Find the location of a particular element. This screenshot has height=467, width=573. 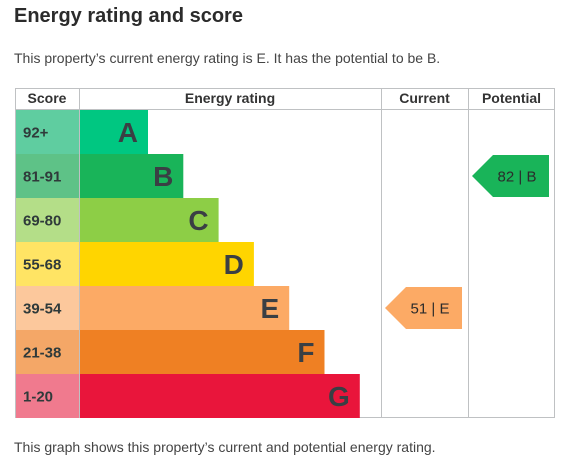

score-cell-b is located at coordinates (47, 176).